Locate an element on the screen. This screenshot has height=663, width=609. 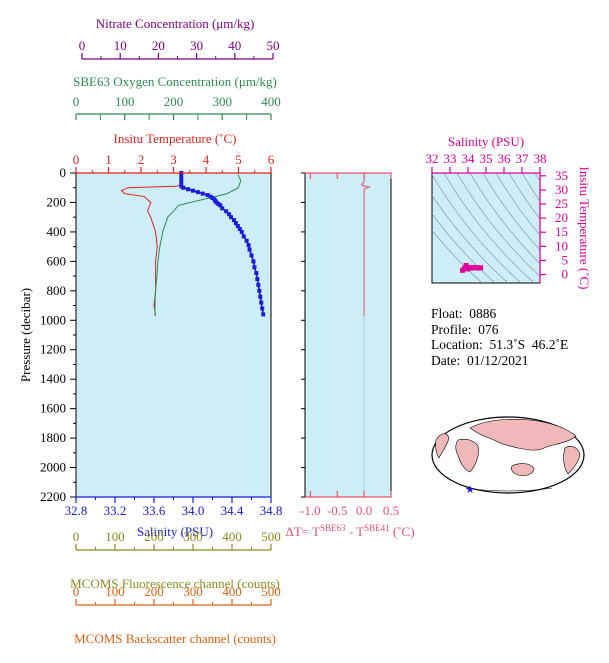
oxygen-tick-label: 300 is located at coordinates (223, 101).